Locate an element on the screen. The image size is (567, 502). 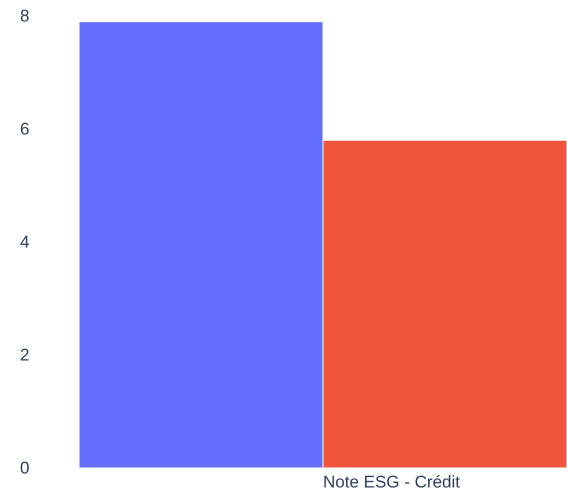
y-tick-label: 0 is located at coordinates (25, 468).